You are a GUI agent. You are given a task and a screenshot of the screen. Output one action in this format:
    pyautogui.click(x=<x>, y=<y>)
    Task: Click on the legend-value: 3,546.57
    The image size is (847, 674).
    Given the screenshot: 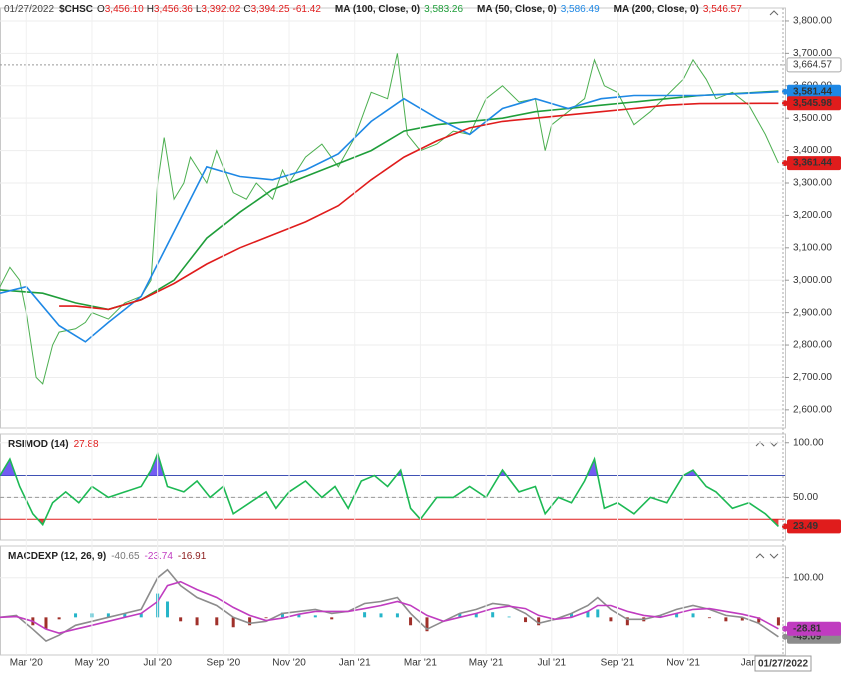 What is the action you would take?
    pyautogui.click(x=722, y=9)
    